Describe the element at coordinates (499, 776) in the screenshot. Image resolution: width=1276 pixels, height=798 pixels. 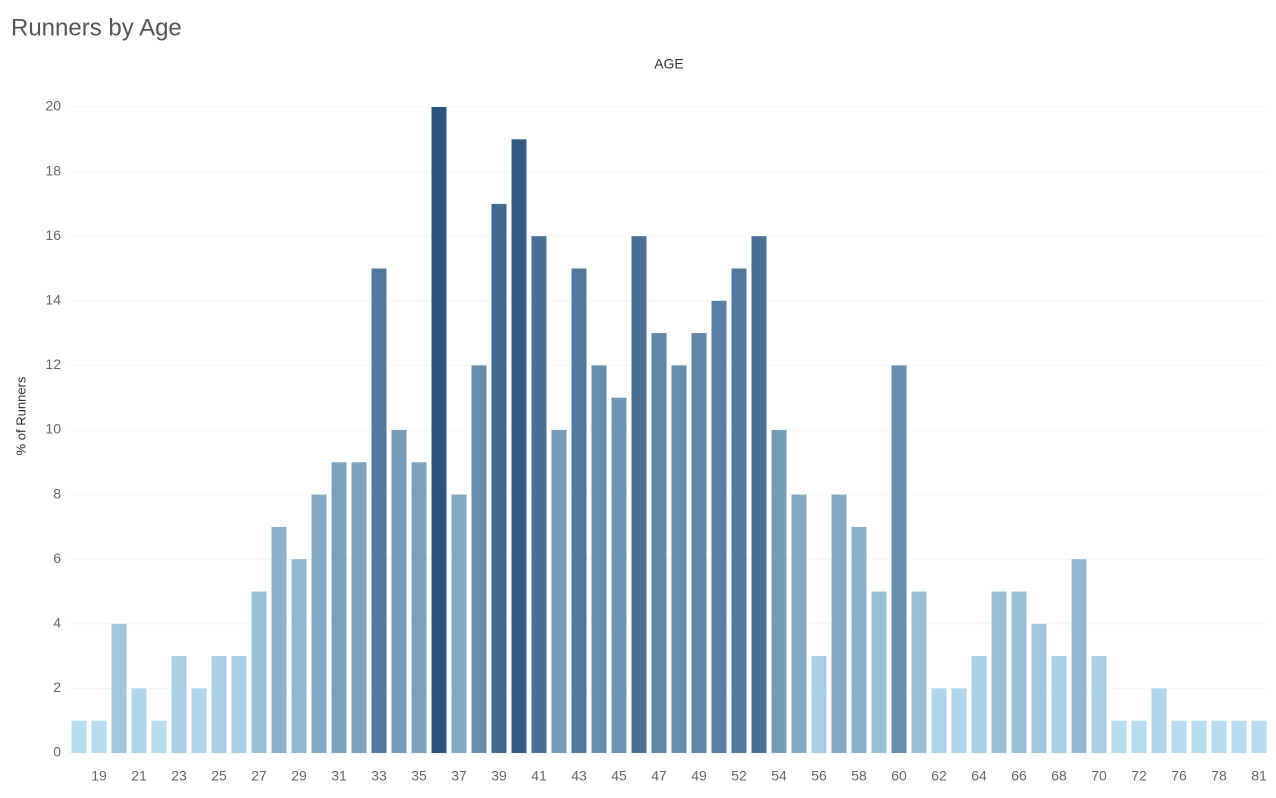
I see `x-tick-label: 39` at that location.